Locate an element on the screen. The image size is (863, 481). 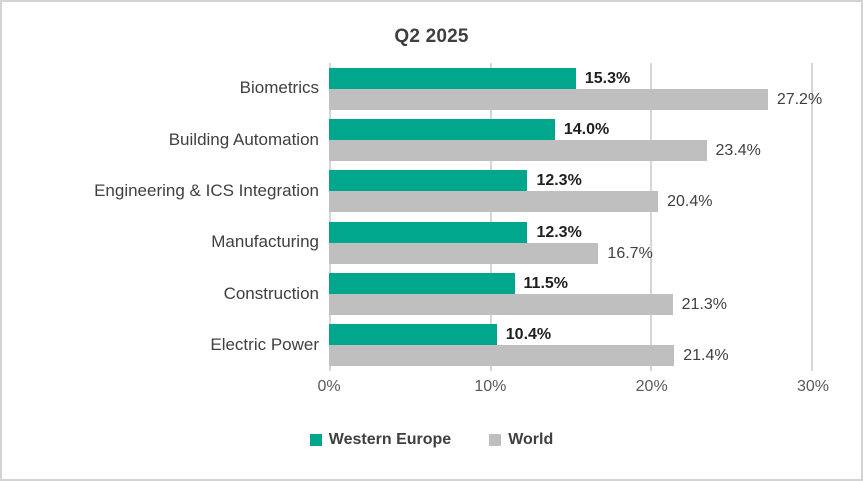
bar-pair: 11.5% 21.3% is located at coordinates (571, 293).